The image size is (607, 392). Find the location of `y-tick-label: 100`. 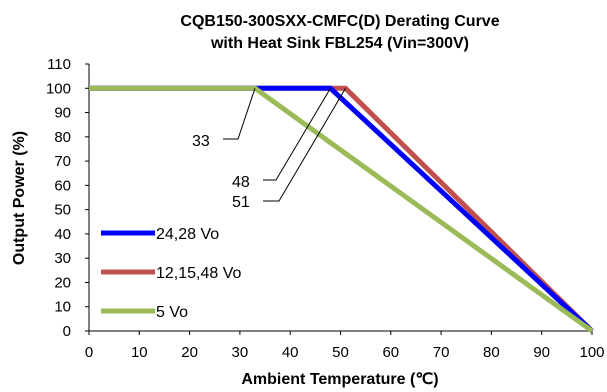

y-tick-label: 100 is located at coordinates (58, 88).